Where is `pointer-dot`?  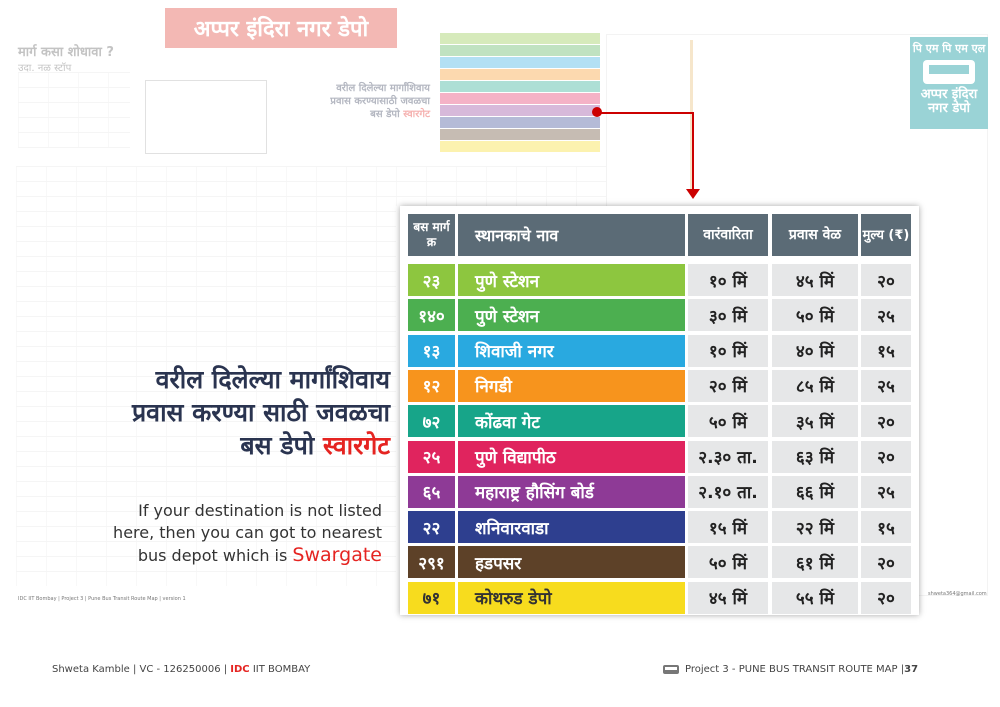 pointer-dot is located at coordinates (597, 112).